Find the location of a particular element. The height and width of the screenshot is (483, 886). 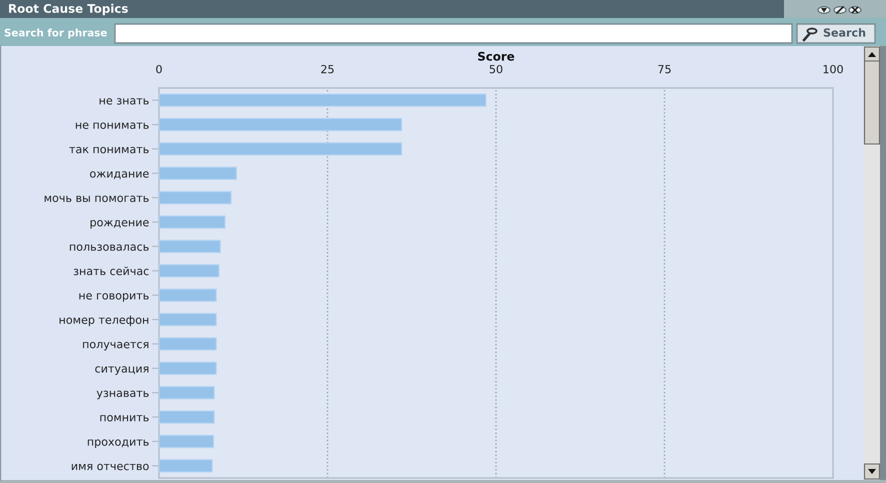

y-tick-label: номер телефон is located at coordinates (104, 321).